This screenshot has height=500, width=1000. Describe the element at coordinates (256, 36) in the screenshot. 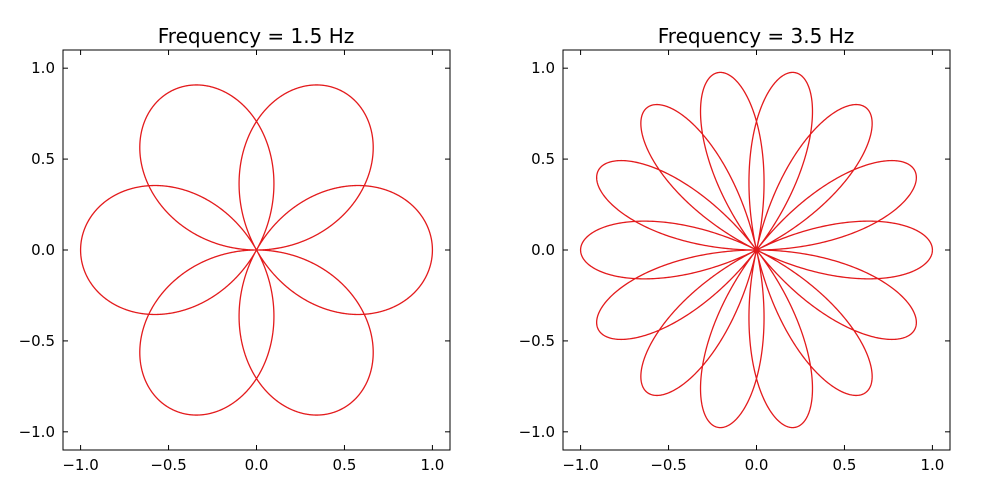

I see `chart-title-1: Frequency = 1.5 Hz` at that location.